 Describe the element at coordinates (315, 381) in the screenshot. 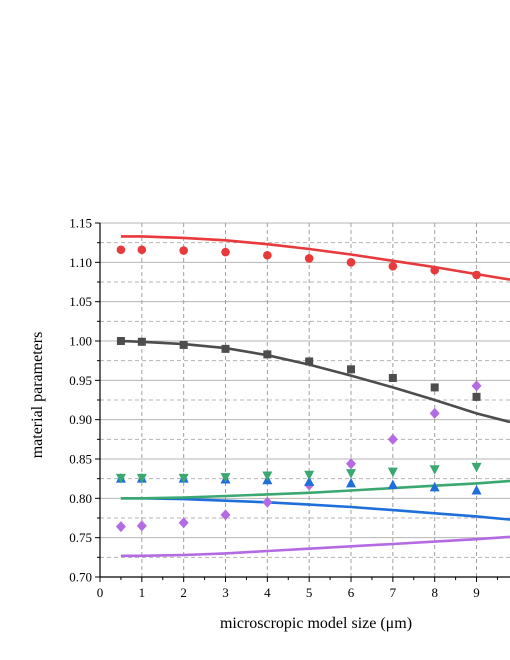

I see `fit-curve-square` at that location.